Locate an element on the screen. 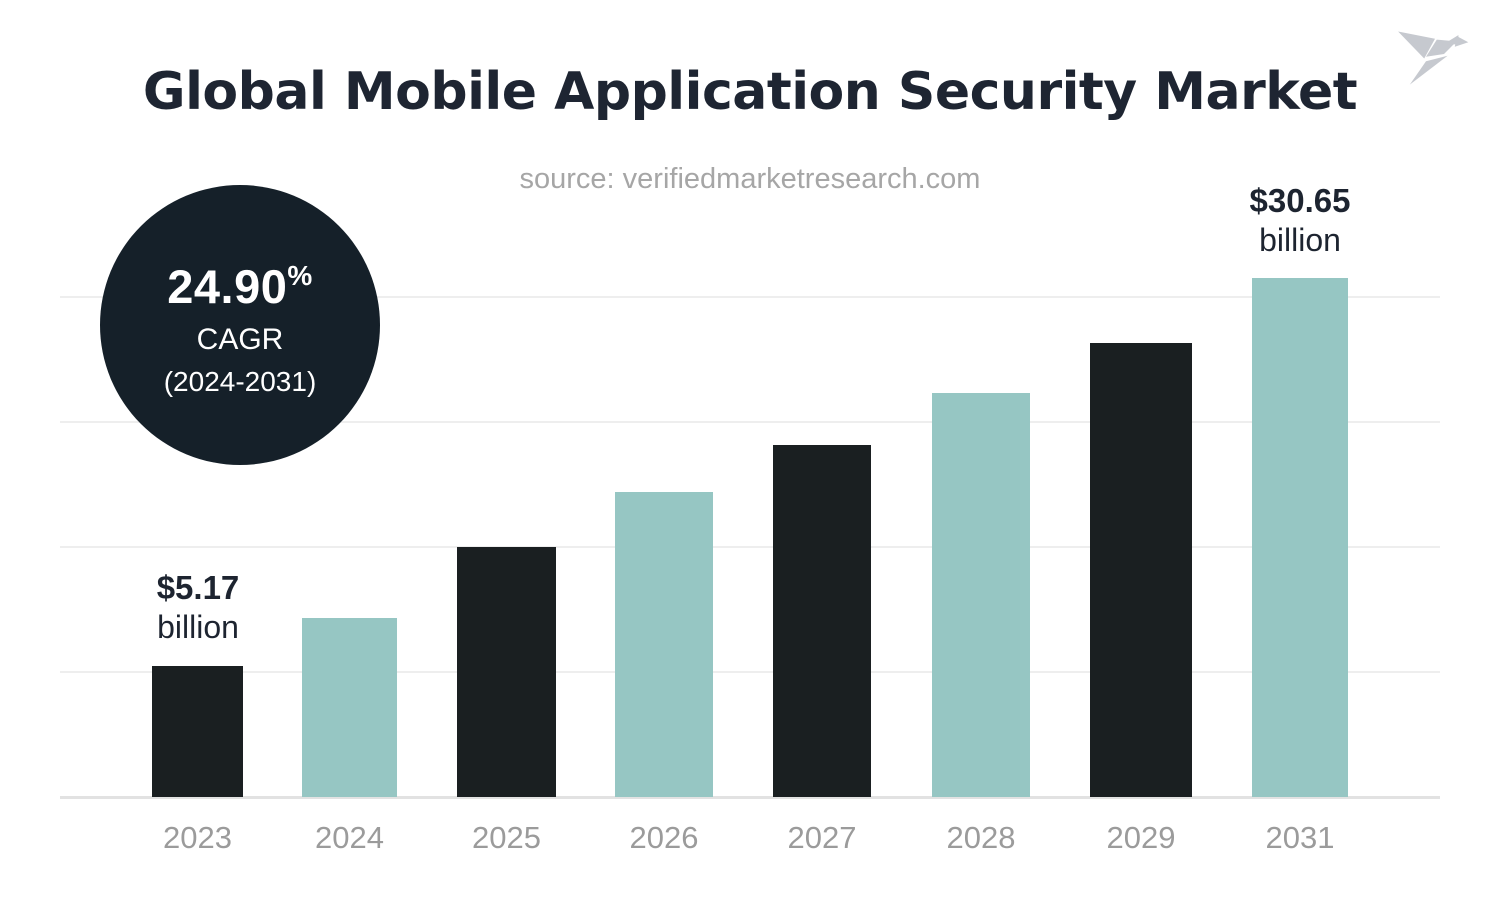  bar-2023 is located at coordinates (197, 731).